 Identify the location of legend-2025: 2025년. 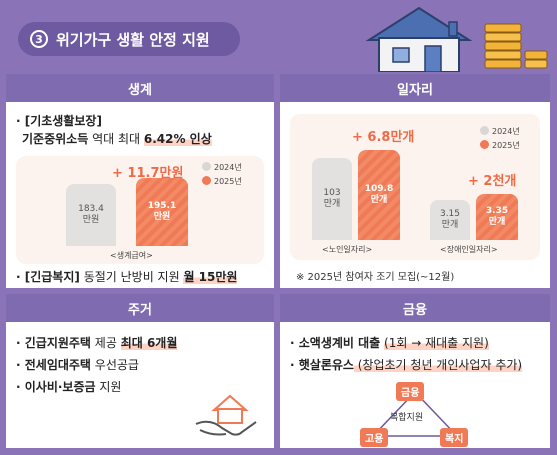
(222, 181).